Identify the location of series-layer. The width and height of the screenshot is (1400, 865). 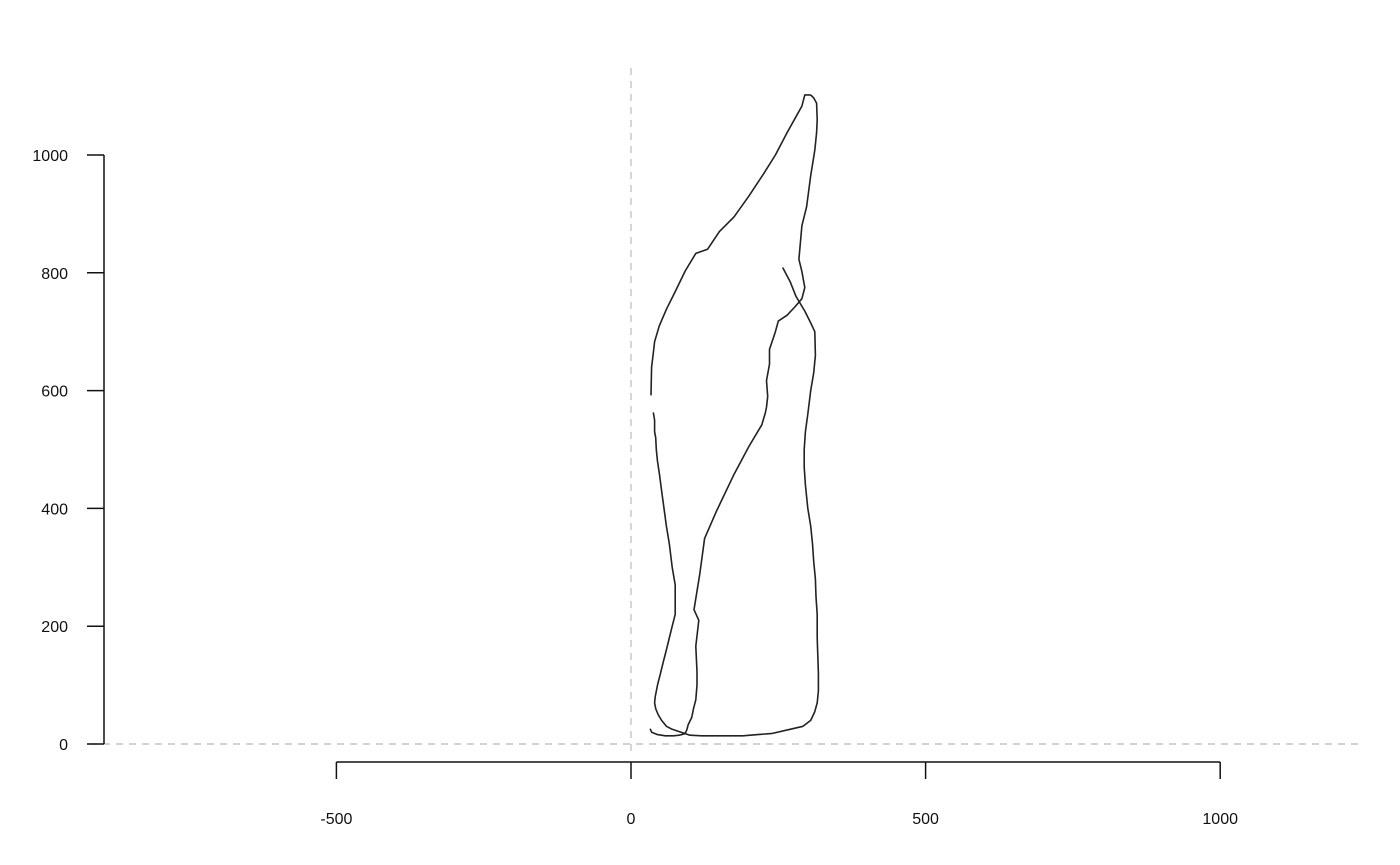
(734, 415).